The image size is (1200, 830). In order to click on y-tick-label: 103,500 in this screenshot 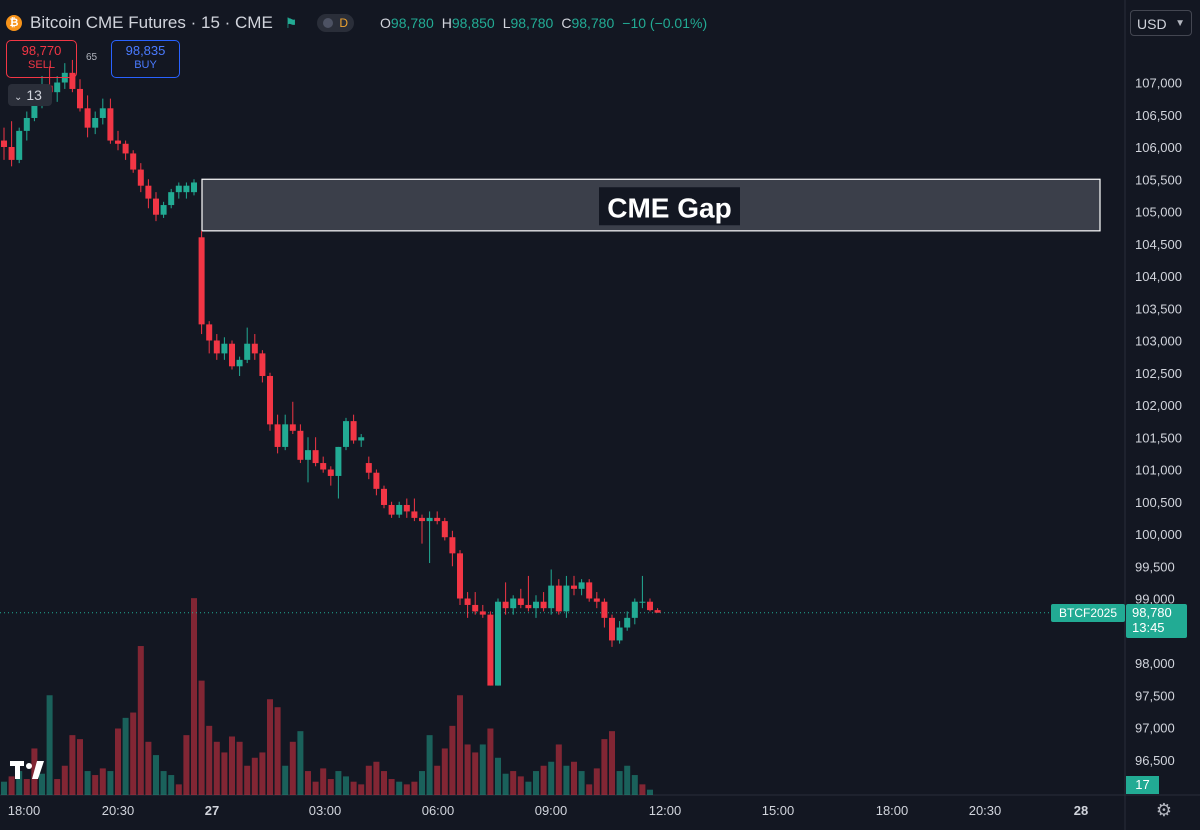, I will do `click(1158, 308)`.